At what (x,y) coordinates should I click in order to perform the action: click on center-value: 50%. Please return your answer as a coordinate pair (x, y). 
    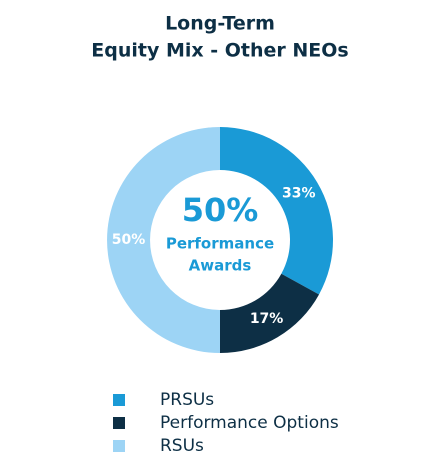
    Looking at the image, I should click on (220, 210).